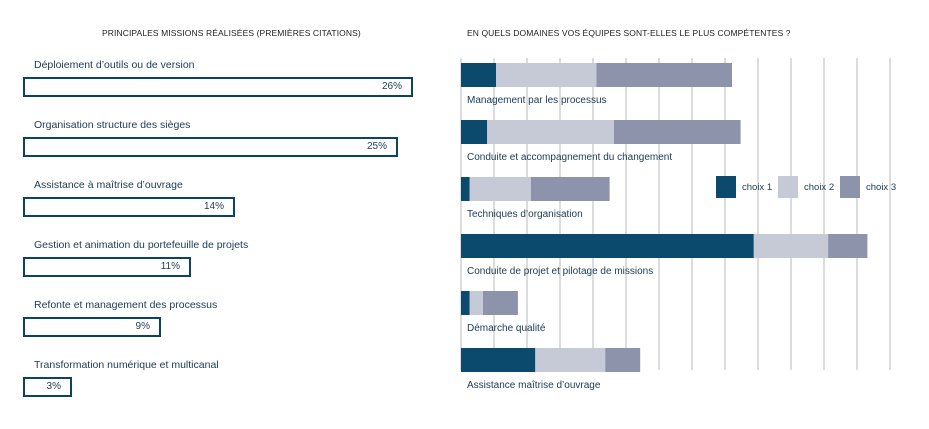 Image resolution: width=929 pixels, height=429 pixels. I want to click on legend-choix-2: choix 2, so click(806, 187).